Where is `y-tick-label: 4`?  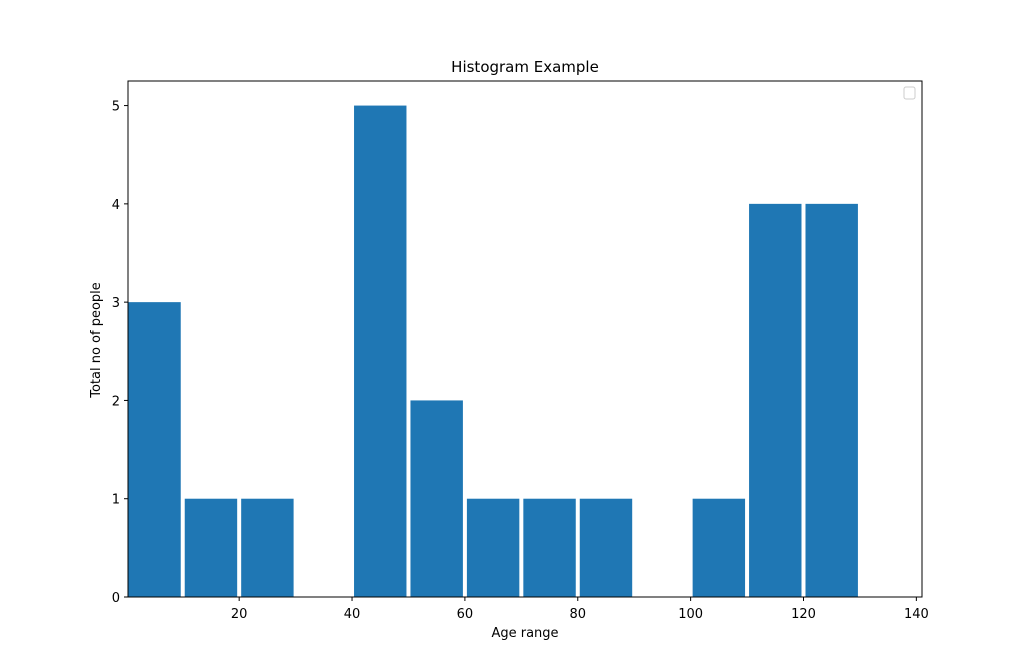 y-tick-label: 4 is located at coordinates (116, 205).